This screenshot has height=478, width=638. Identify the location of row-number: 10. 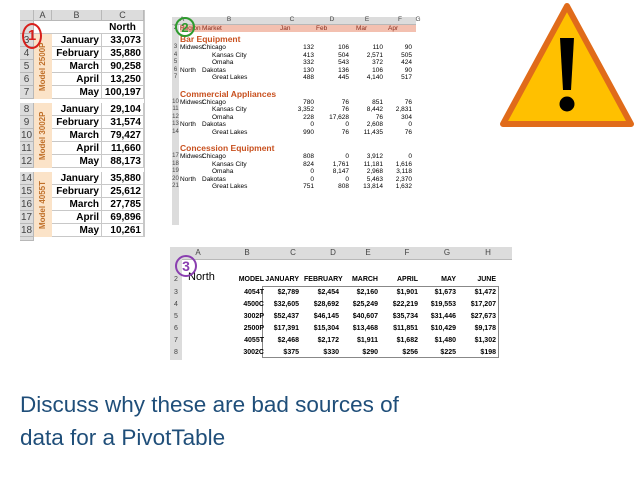
(27, 135).